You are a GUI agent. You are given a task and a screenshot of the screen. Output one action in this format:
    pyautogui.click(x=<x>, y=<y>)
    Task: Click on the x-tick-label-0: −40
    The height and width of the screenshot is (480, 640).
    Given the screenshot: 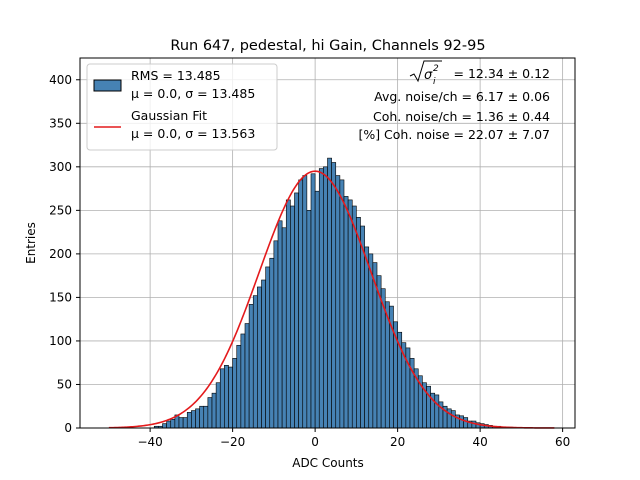 What is the action you would take?
    pyautogui.click(x=149, y=442)
    